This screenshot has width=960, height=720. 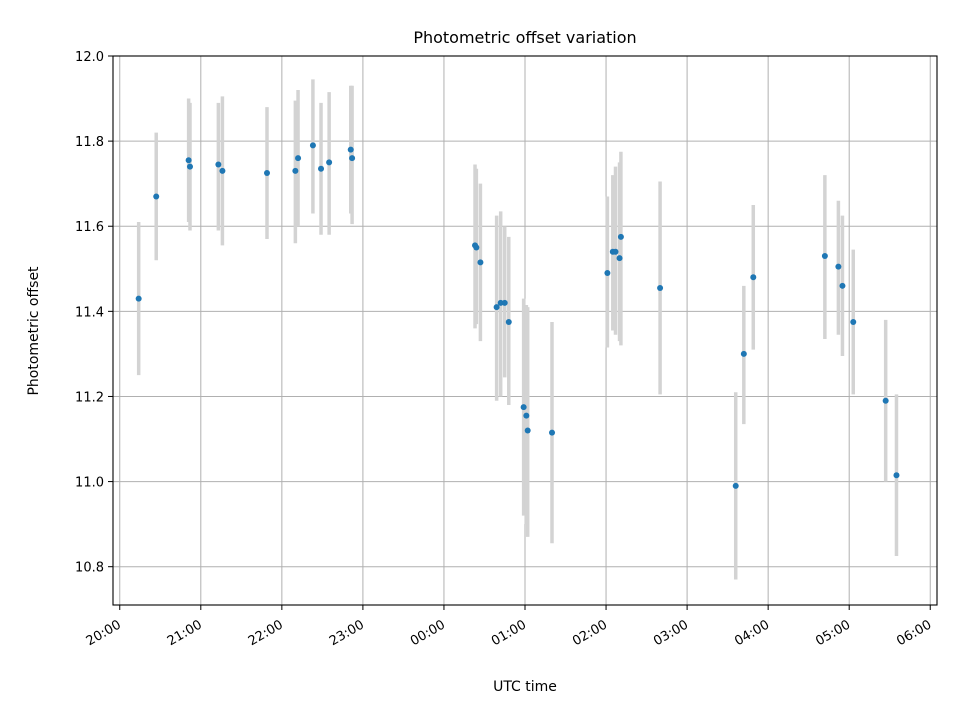 I want to click on y-tick-label: 11.2, so click(x=89, y=397).